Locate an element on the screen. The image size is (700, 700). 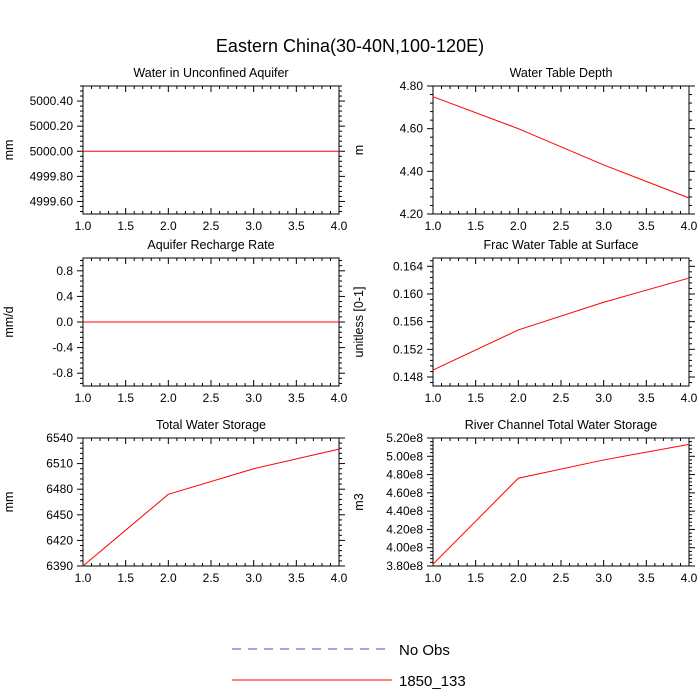
y-tick-label: 4.60e8 is located at coordinates (404, 493).